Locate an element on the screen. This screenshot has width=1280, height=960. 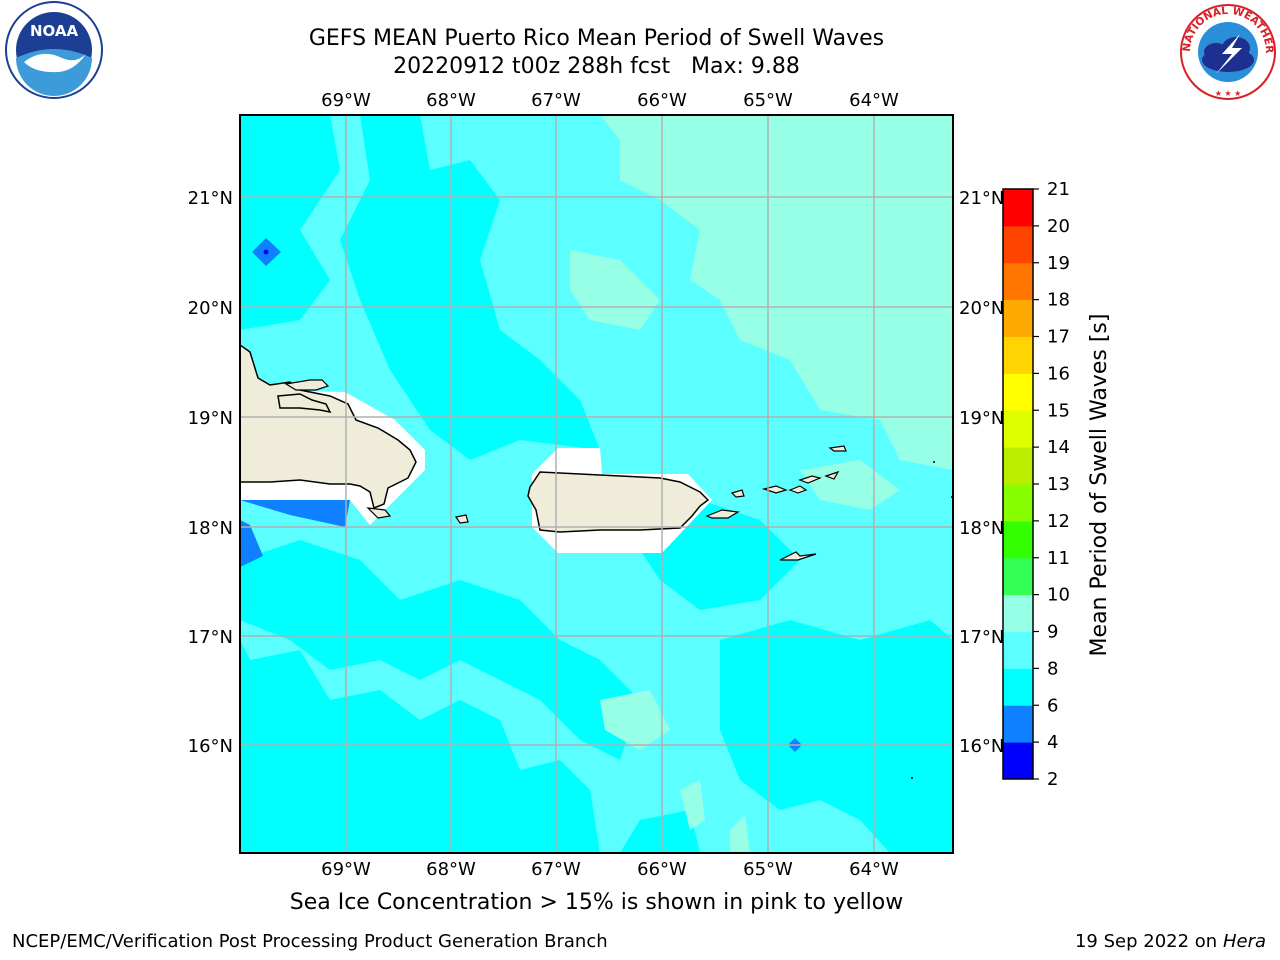
land-st-john is located at coordinates (798, 489).